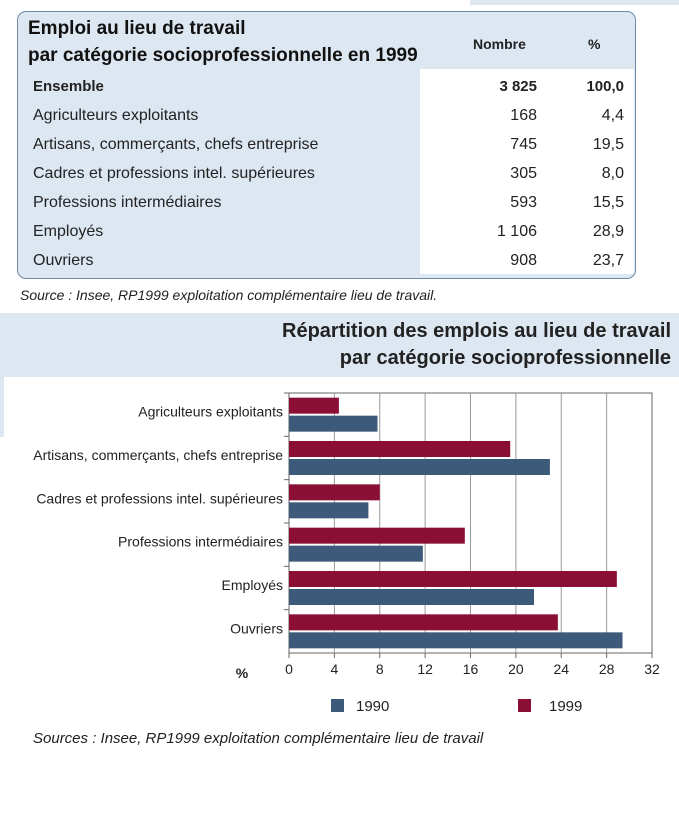 The width and height of the screenshot is (679, 825). Describe the element at coordinates (471, 669) in the screenshot. I see `x-tick-label: 16` at that location.